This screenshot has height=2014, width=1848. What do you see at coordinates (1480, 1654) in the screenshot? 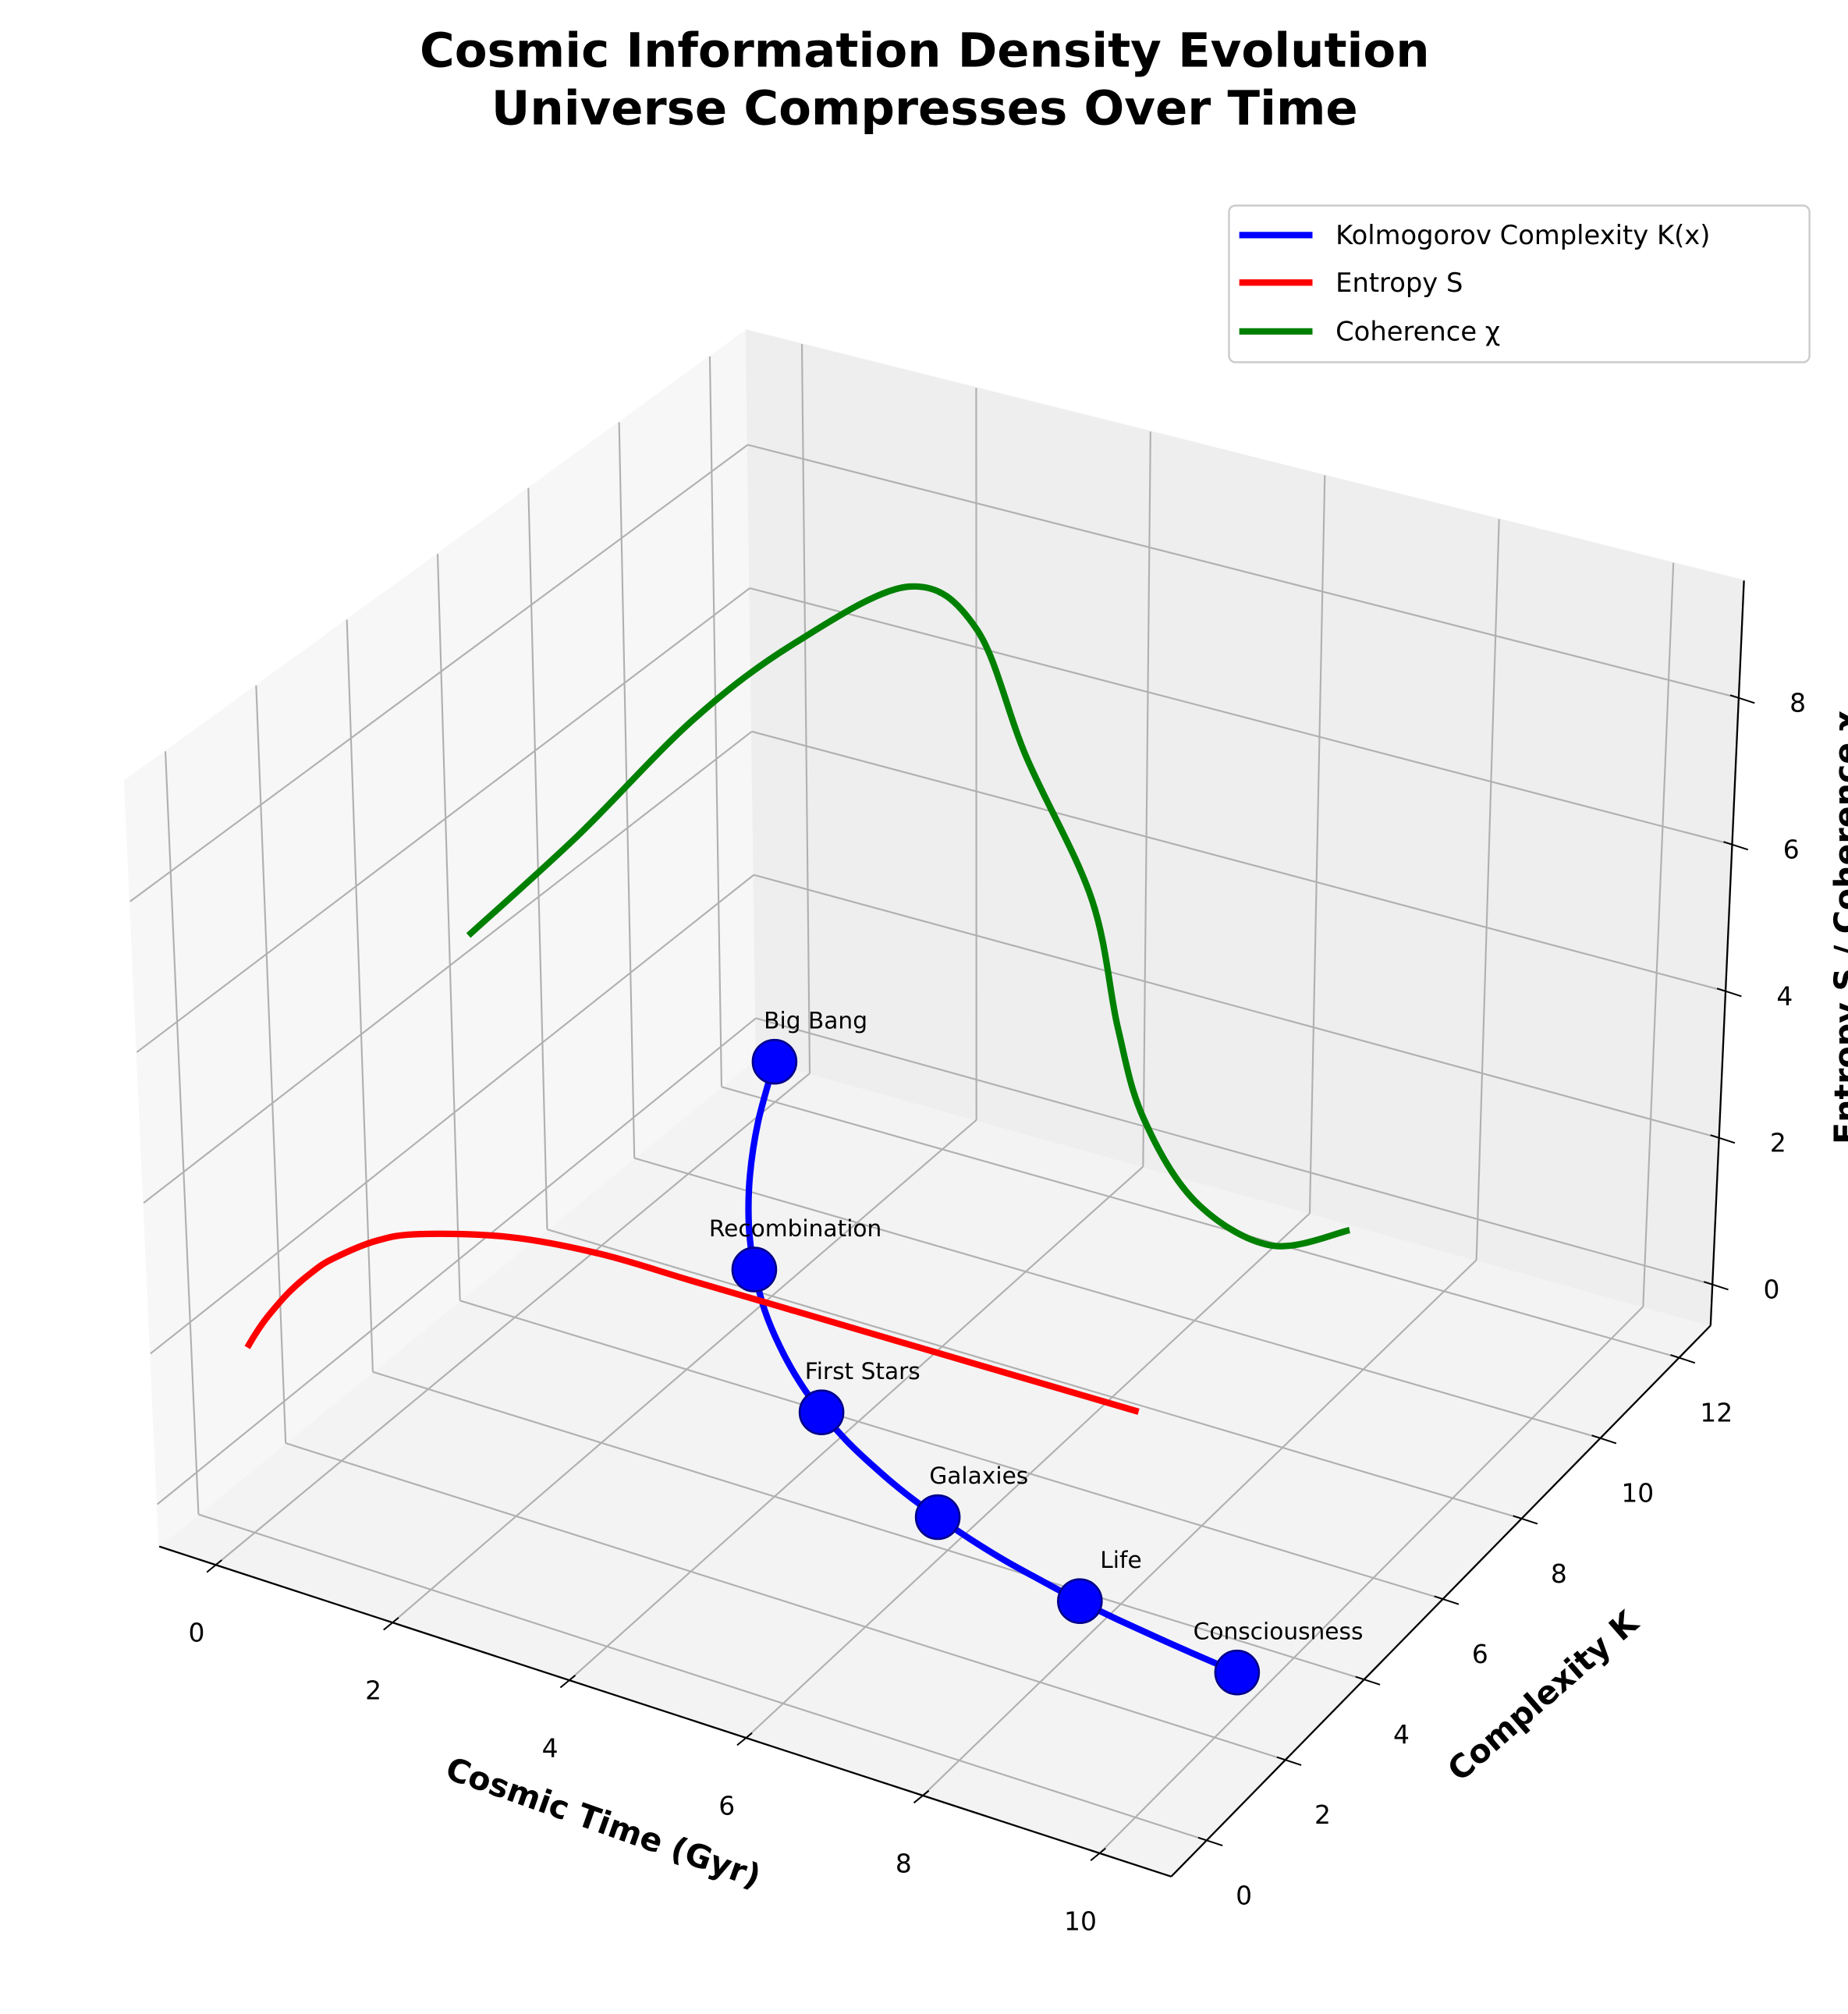
I see `y-tick-label: 6` at bounding box center [1480, 1654].